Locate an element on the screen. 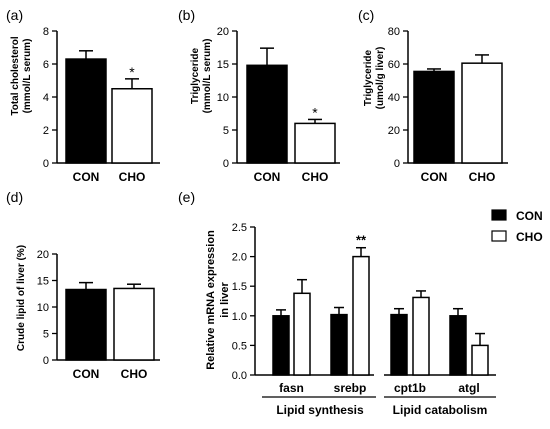 Image resolution: width=550 pixels, height=429 pixels. panel-c-ylabel-line1: Triglyceride is located at coordinates (368, 77).